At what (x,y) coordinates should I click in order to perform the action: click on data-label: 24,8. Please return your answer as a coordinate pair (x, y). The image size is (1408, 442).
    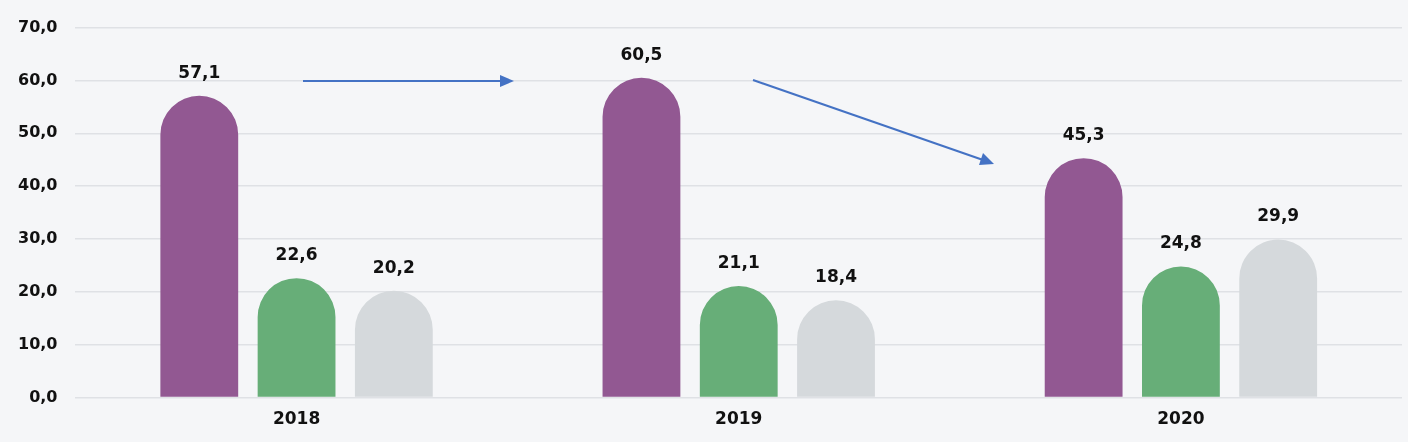
    Looking at the image, I should click on (1180, 242).